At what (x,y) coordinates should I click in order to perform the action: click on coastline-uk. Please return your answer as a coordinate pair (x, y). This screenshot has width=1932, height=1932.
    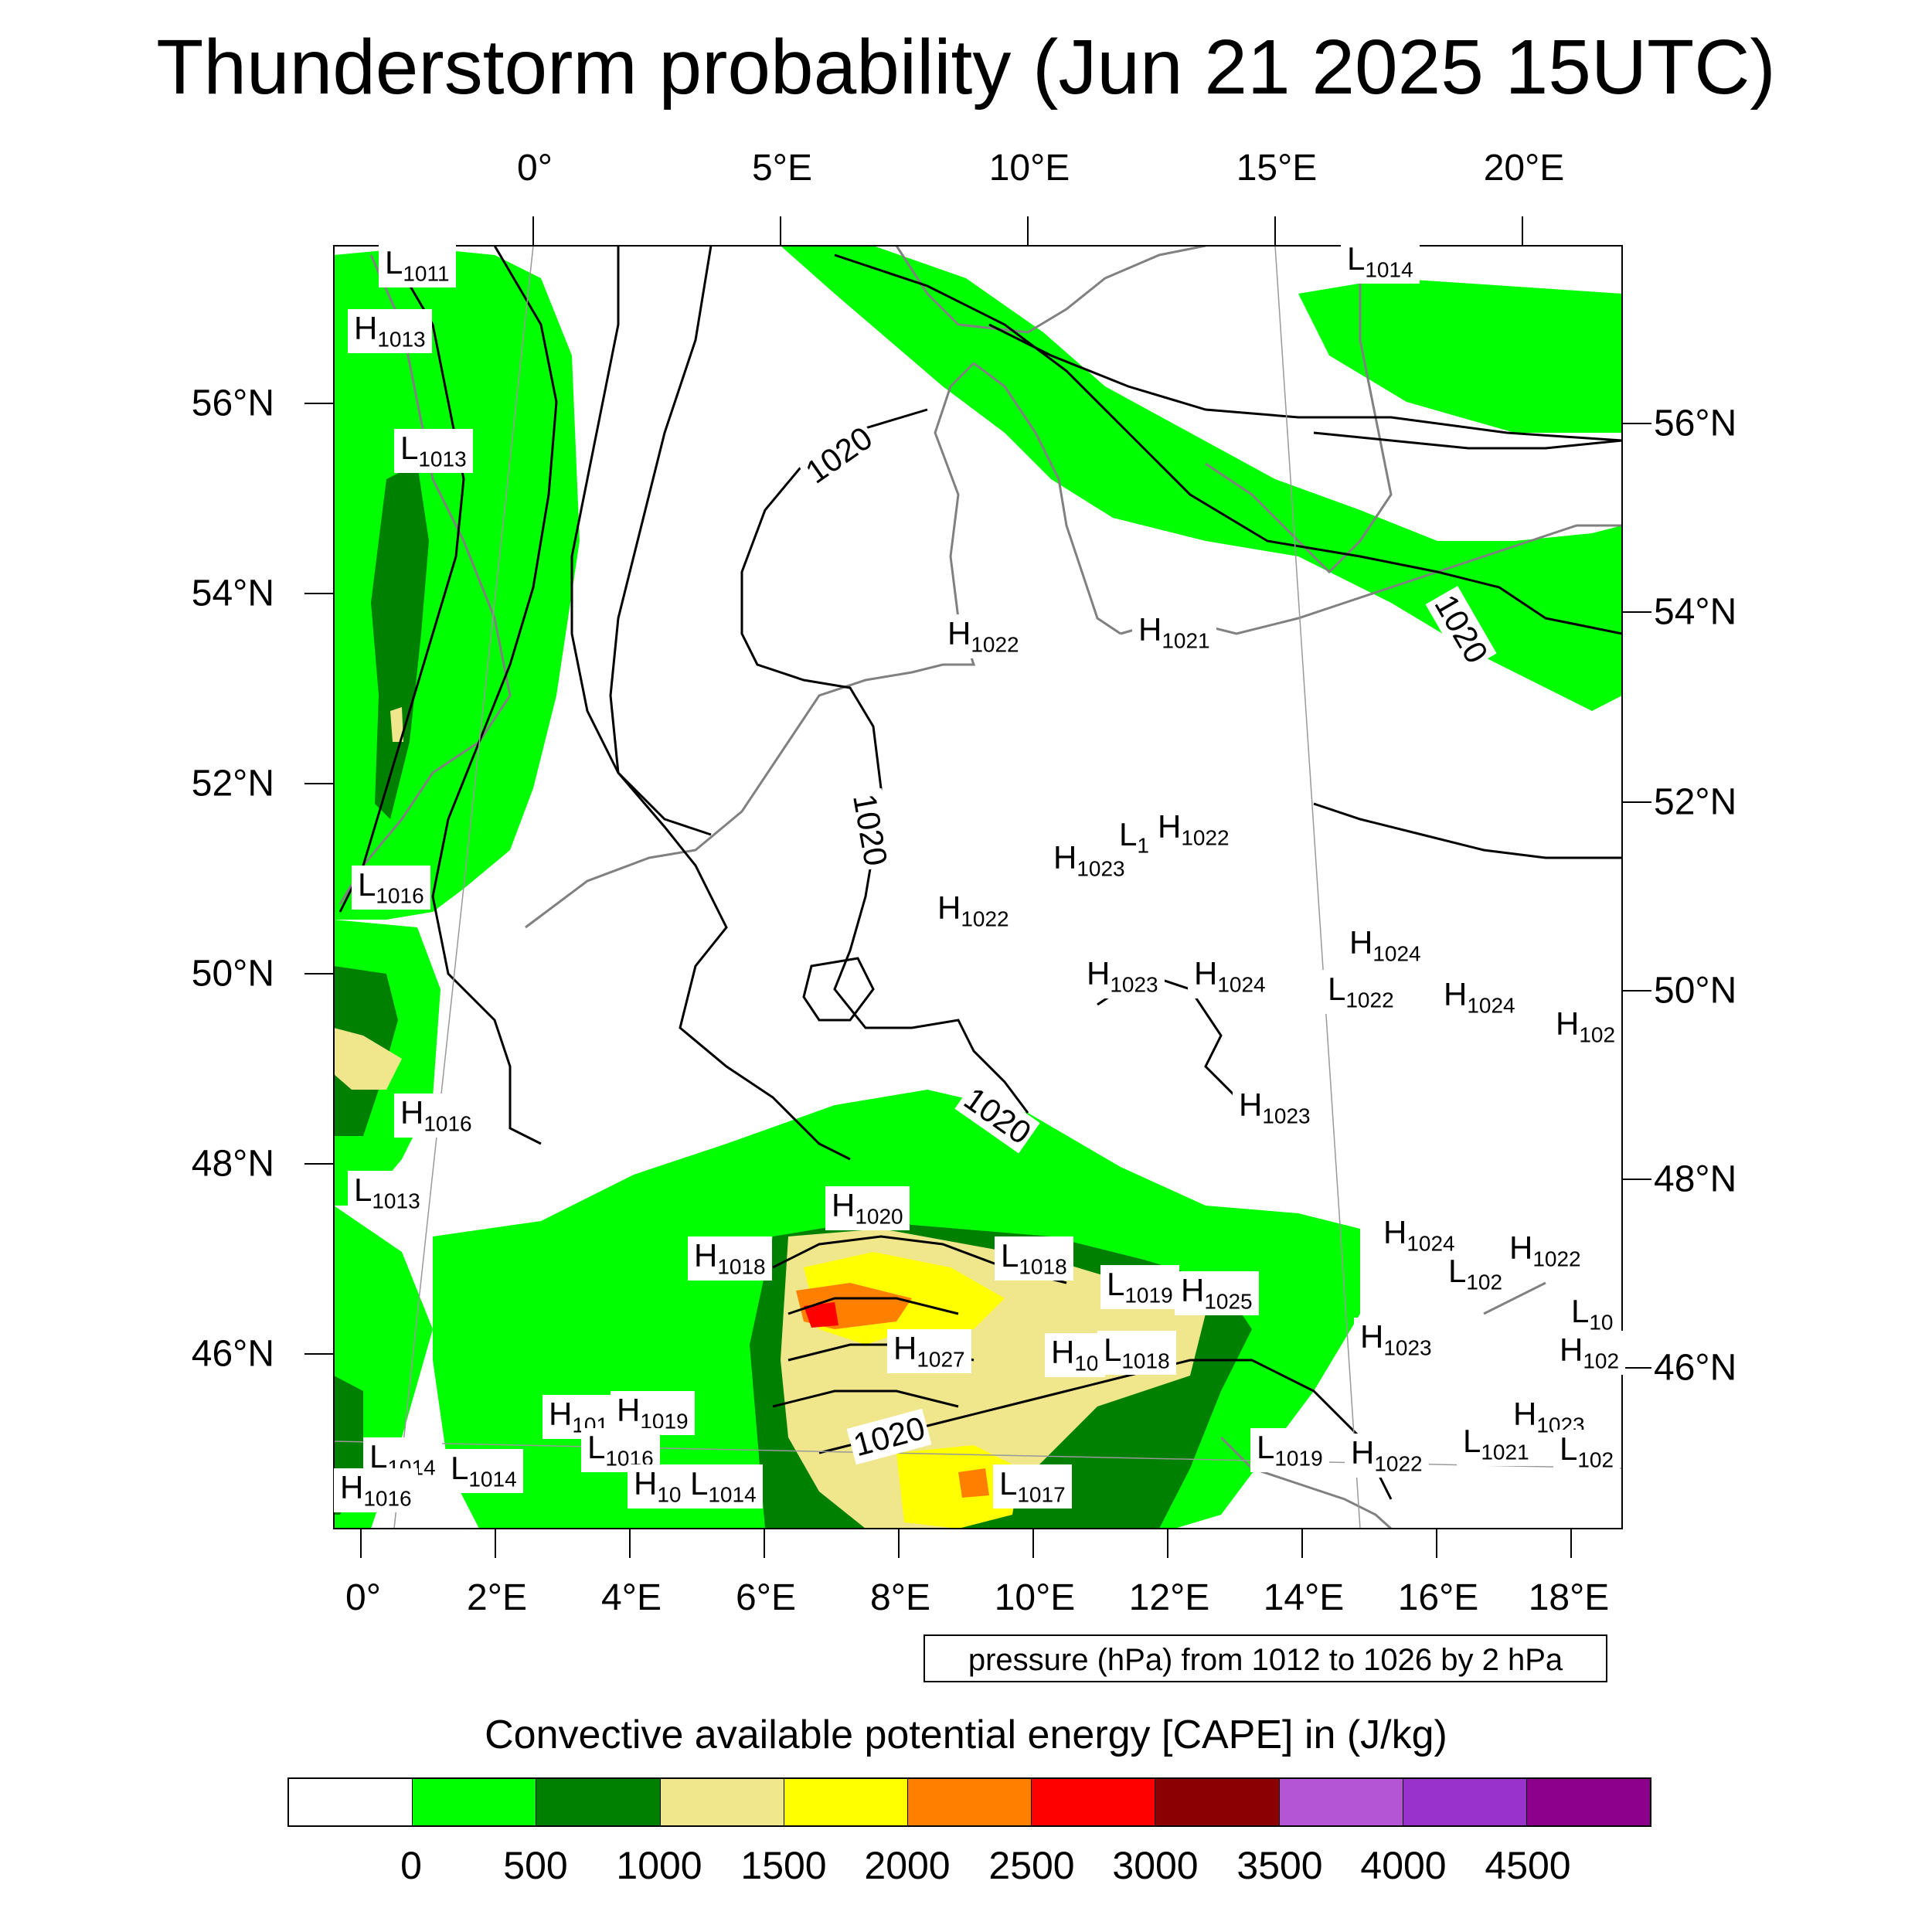
    Looking at the image, I should click on (425, 579).